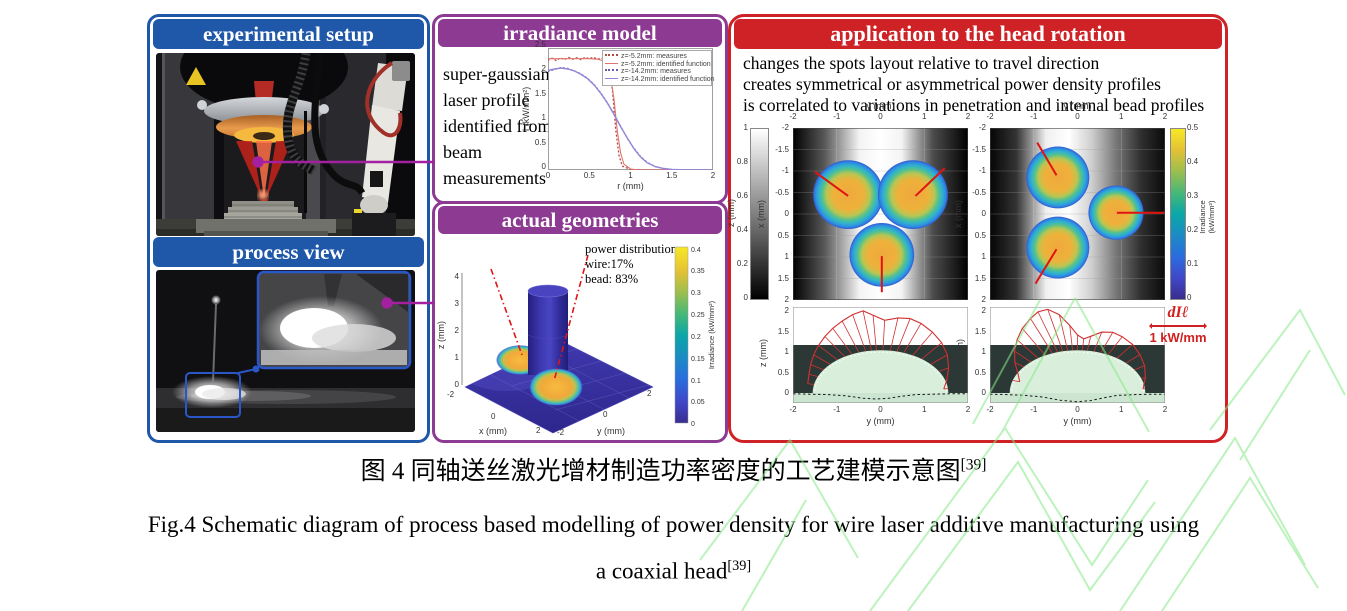 The image size is (1347, 611). I want to click on melt-pool, so click(212, 392).